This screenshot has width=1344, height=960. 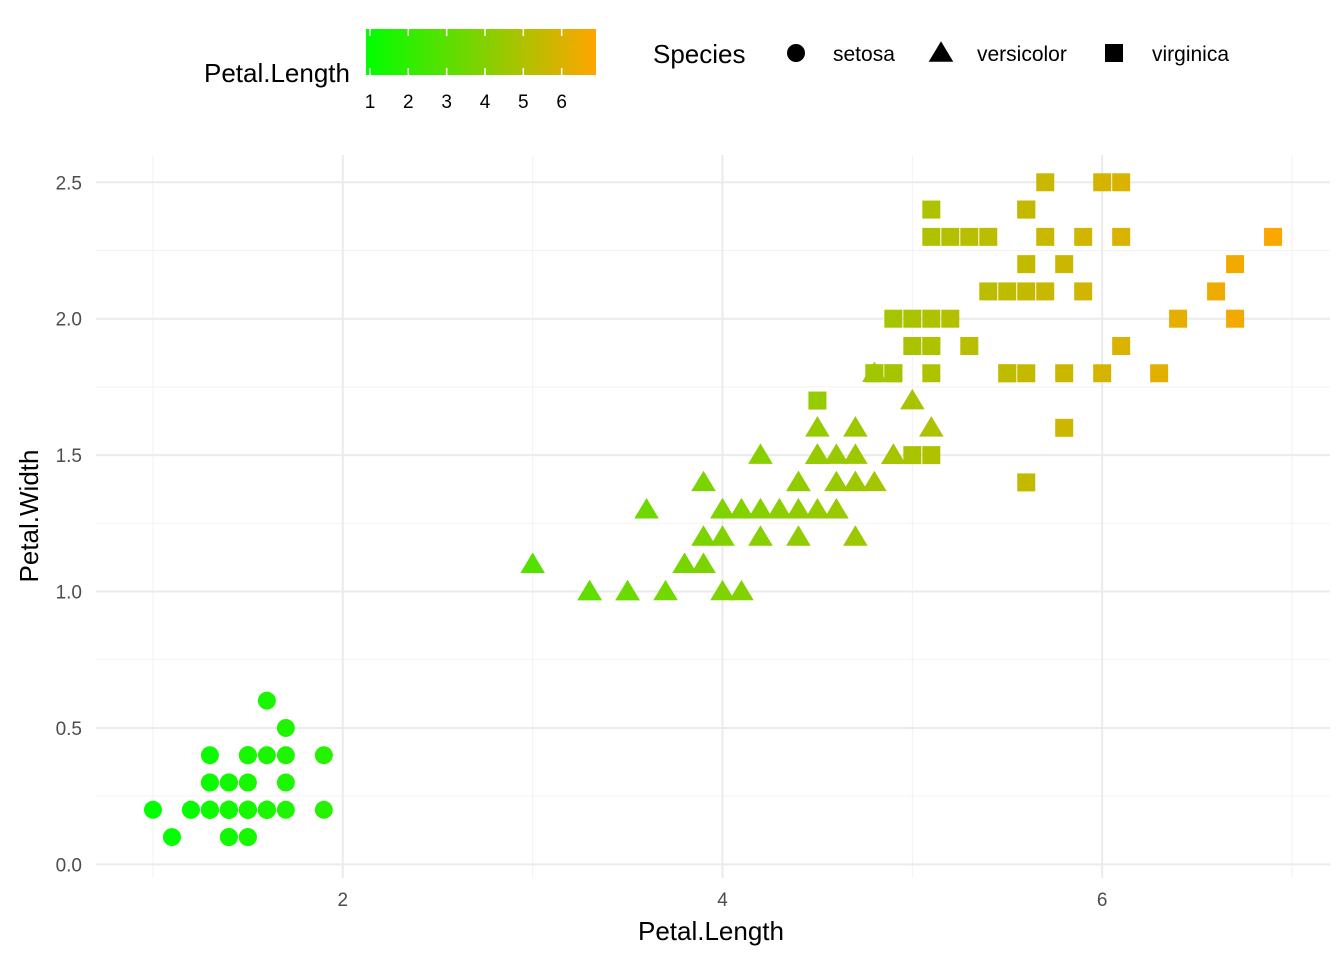 I want to click on legend-key-setosa, so click(x=796, y=53).